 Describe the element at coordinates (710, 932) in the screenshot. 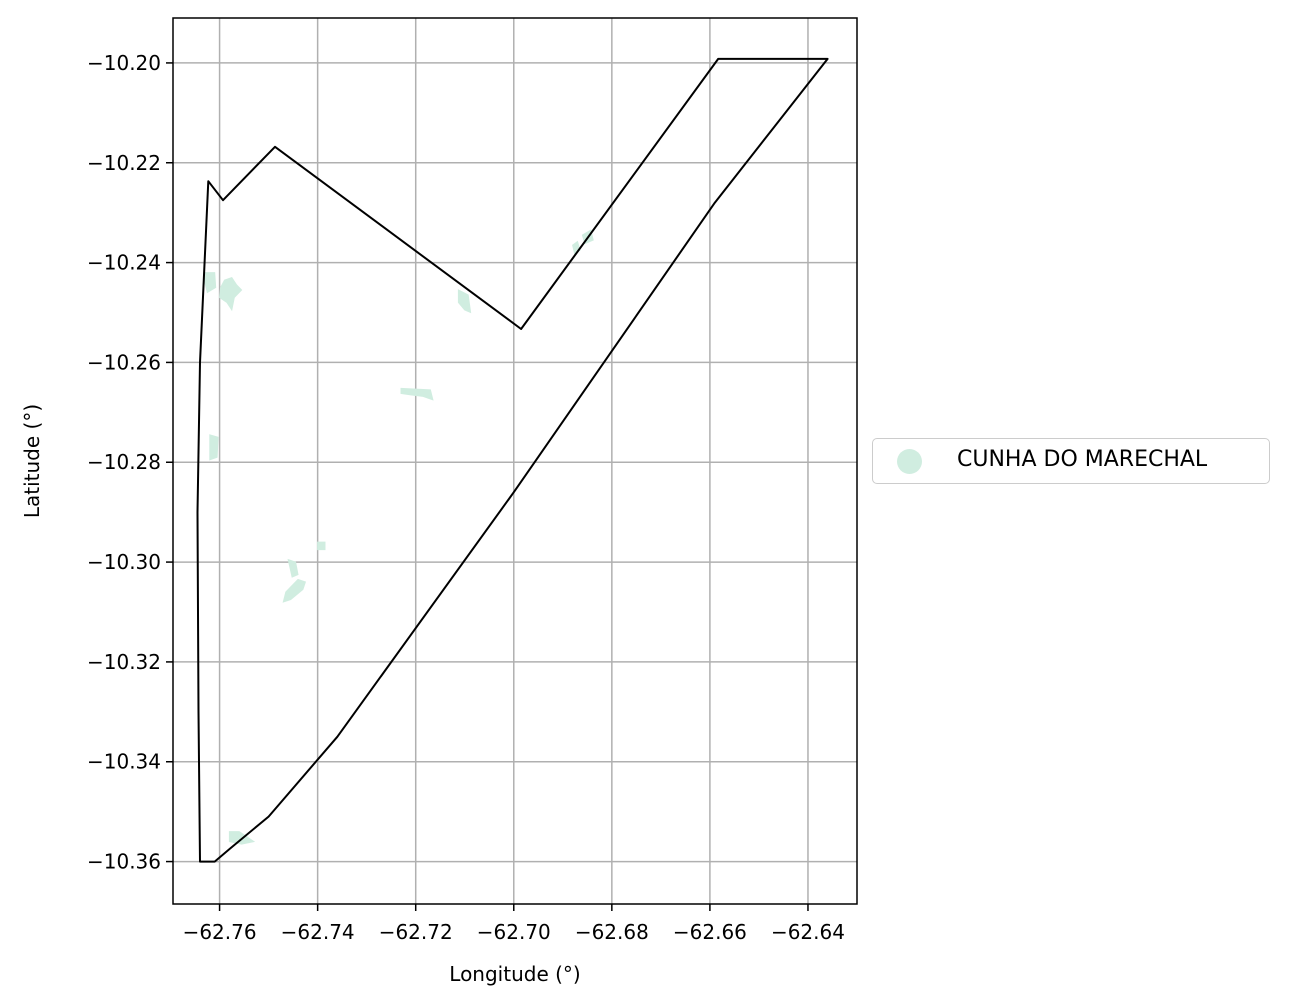

I see `x-tick-label: −62.66` at that location.